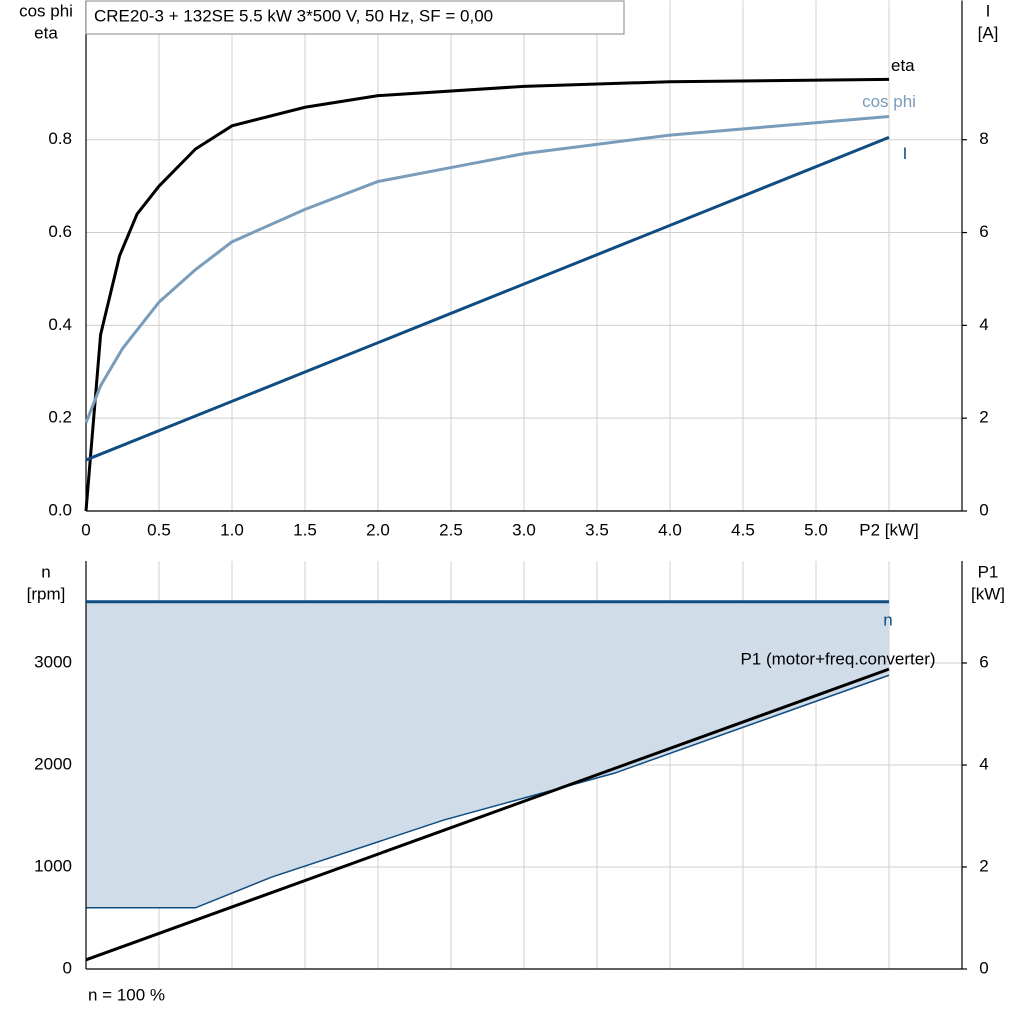 This screenshot has width=1024, height=1024. Describe the element at coordinates (60, 324) in the screenshot. I see `y-tick-label: 0.4` at that location.